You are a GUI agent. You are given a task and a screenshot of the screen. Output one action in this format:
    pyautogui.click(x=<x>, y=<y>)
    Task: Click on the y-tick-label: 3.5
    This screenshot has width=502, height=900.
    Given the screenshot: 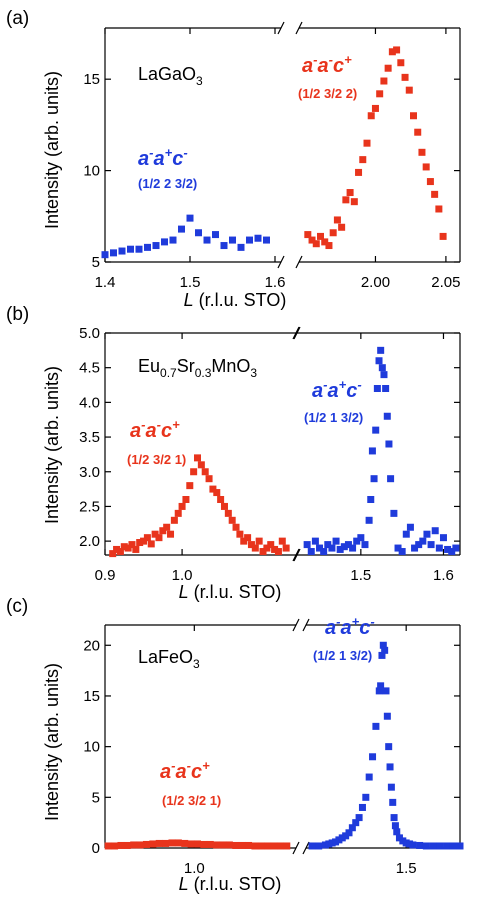 What is the action you would take?
    pyautogui.click(x=89, y=437)
    